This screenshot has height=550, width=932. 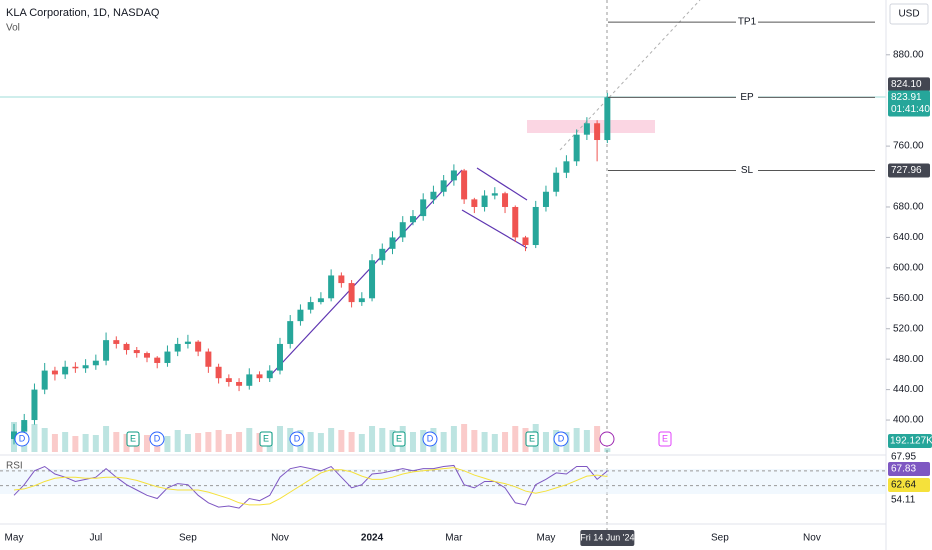 I want to click on currency: USD, so click(x=908, y=14).